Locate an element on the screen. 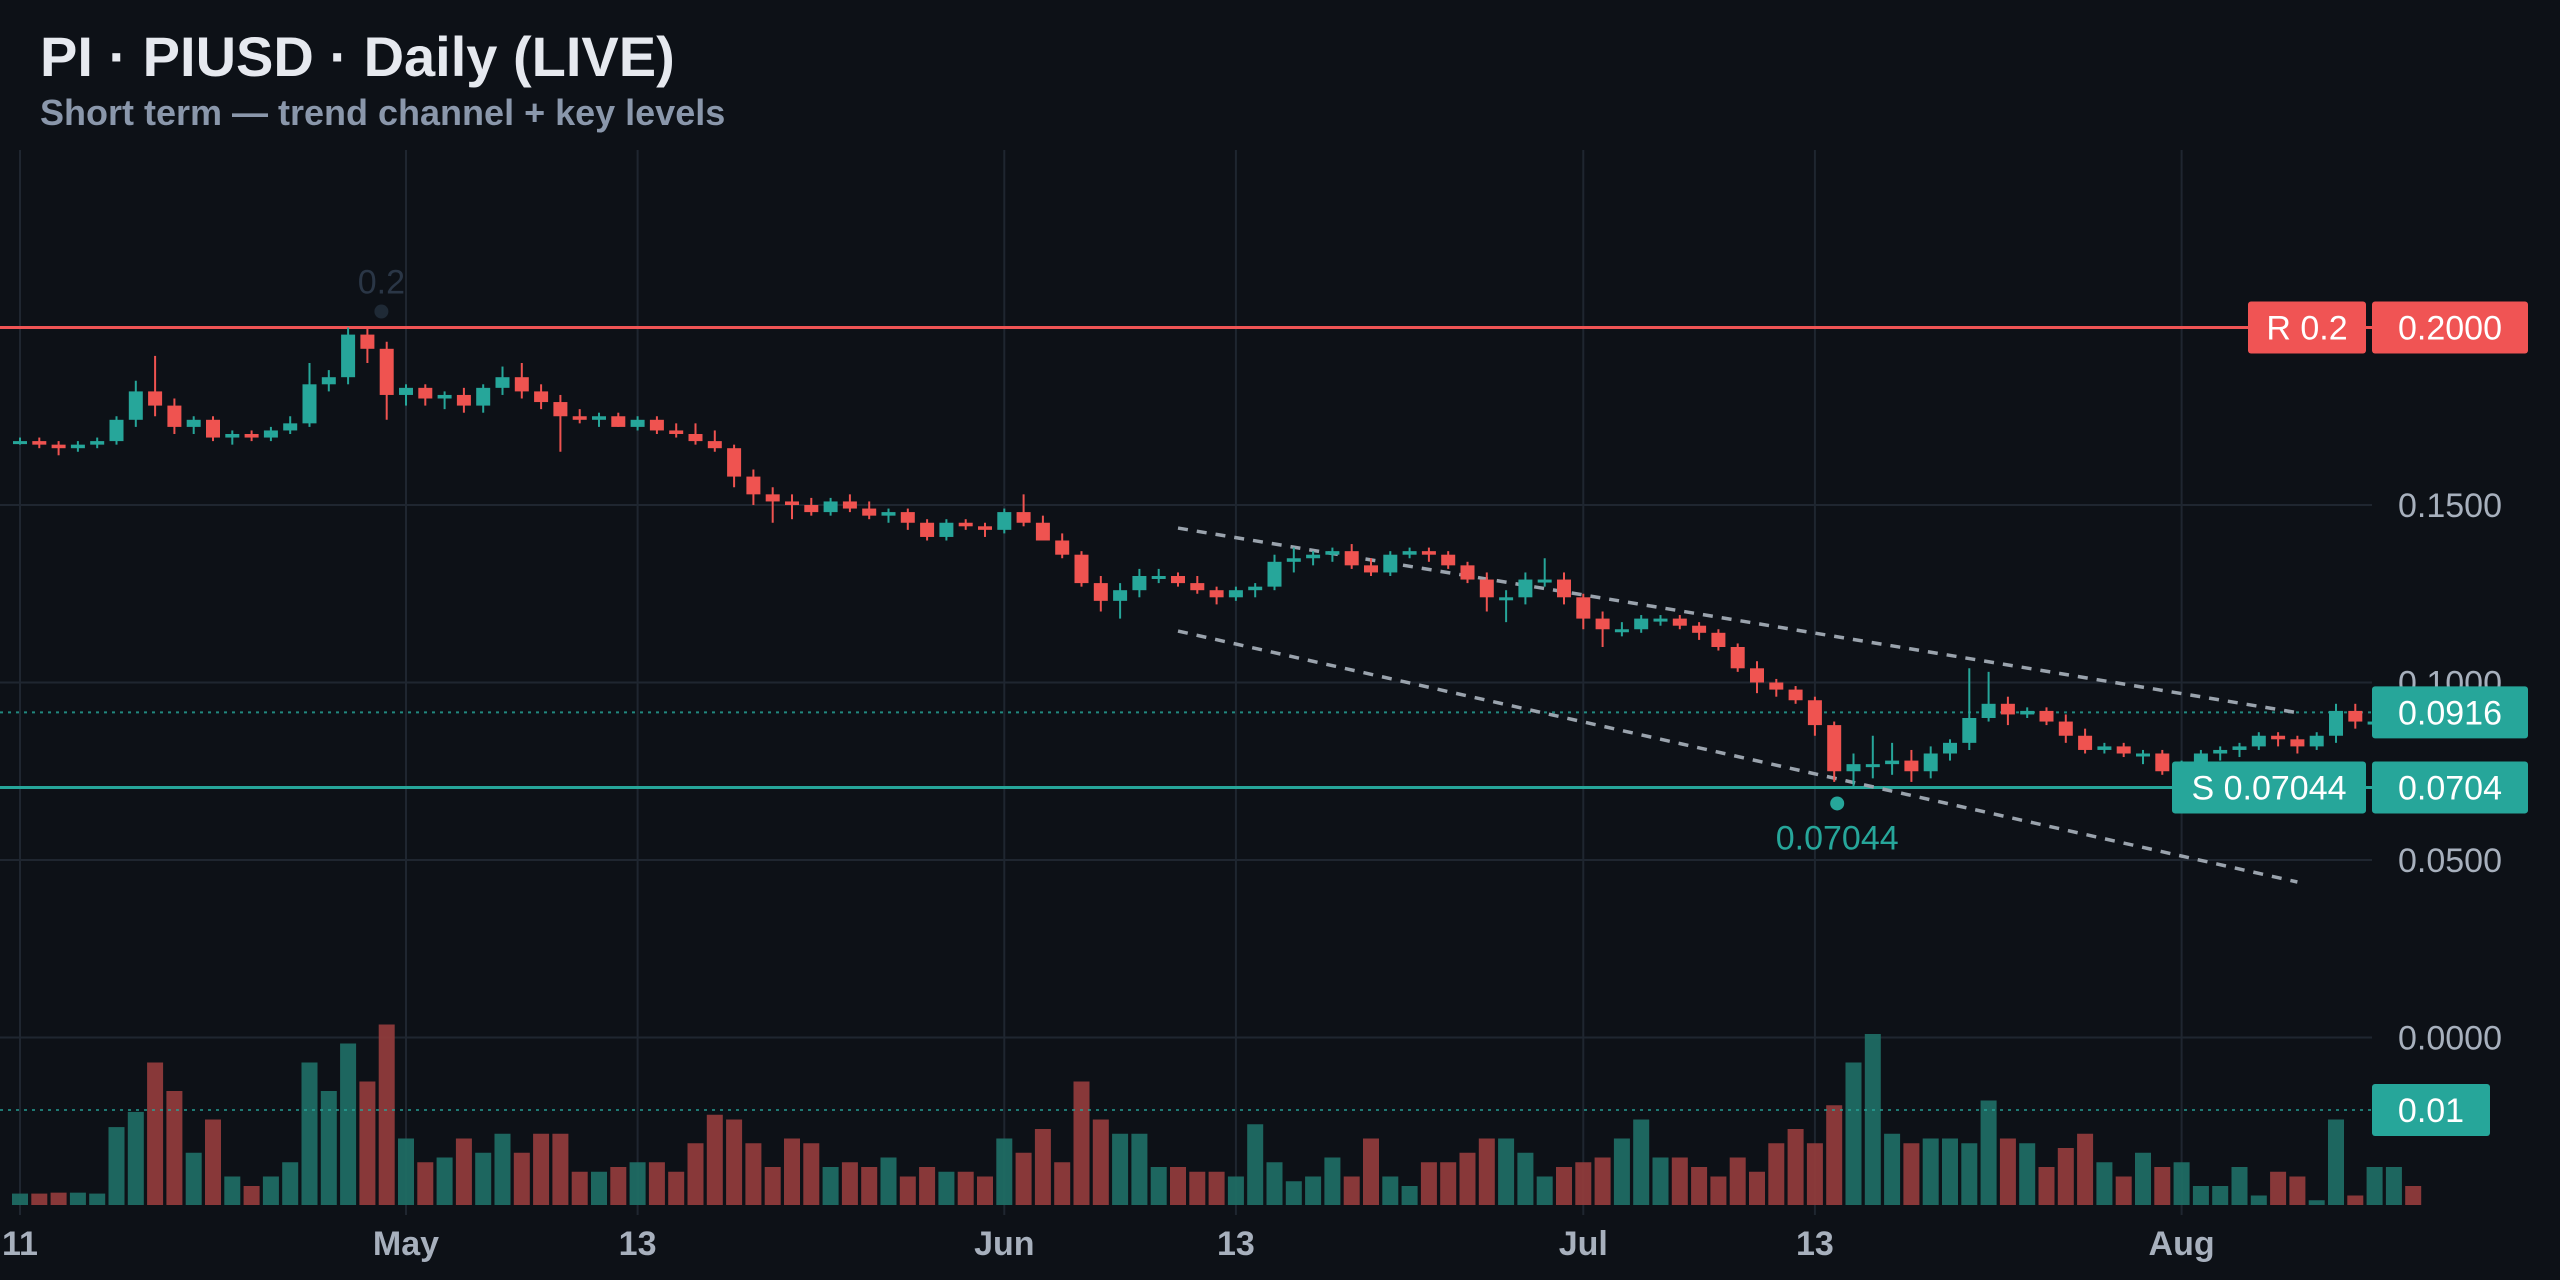  chart-title: PI · PIUSD · Daily (LIVE) is located at coordinates (357, 56).